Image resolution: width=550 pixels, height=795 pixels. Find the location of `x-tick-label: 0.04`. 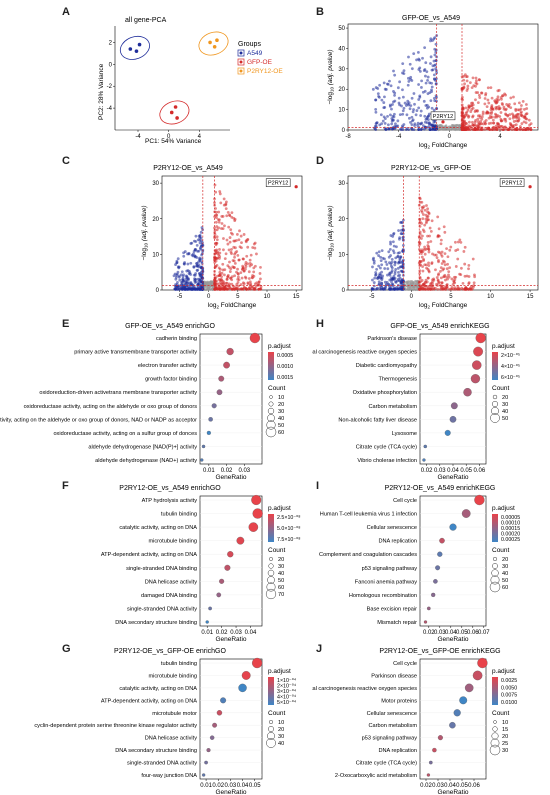

x-tick-label: 0.04 is located at coordinates (450, 786).